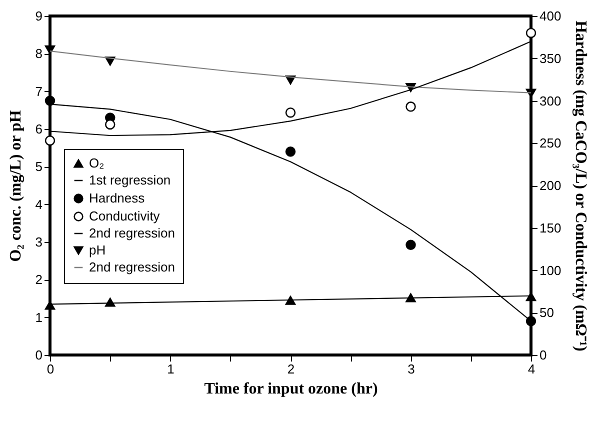  Describe the element at coordinates (543, 355) in the screenshot. I see `y2-tick-label: 0` at that location.